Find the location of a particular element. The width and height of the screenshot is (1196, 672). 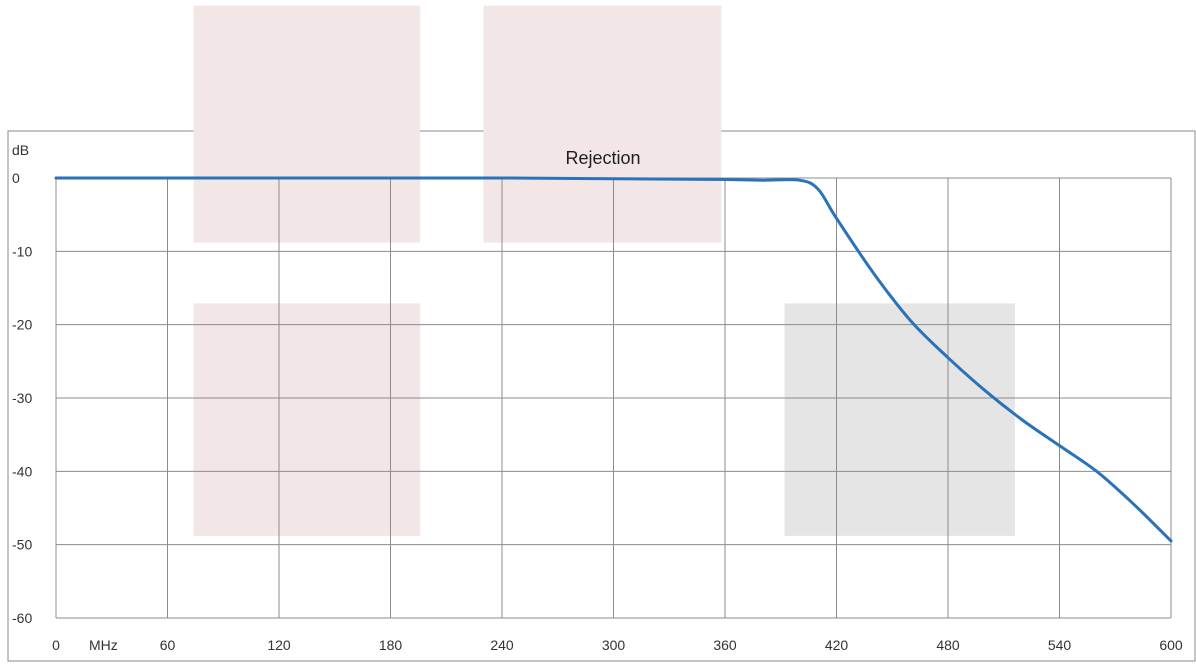

x-tick-label: 300 is located at coordinates (614, 645).